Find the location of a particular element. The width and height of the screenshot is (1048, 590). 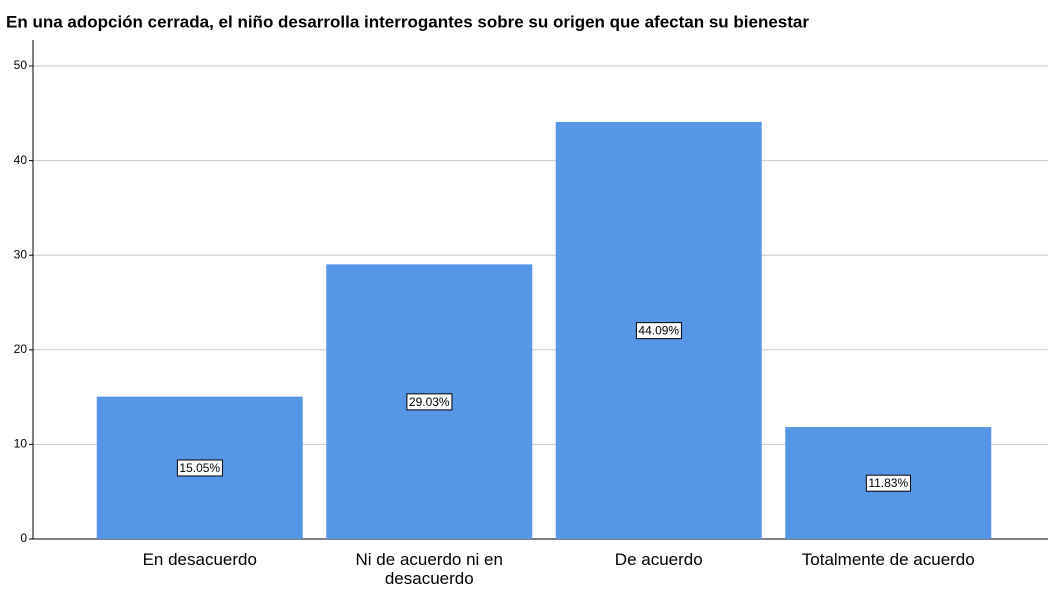

data-label: 29.03% is located at coordinates (429, 402).